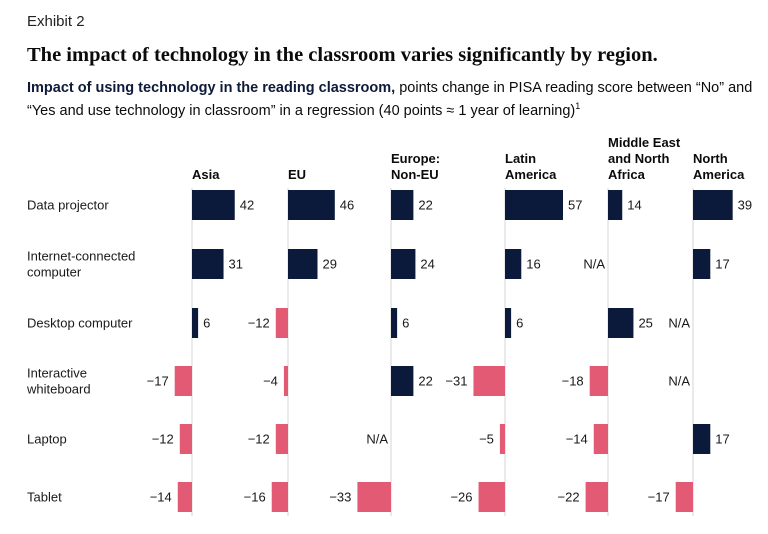 The height and width of the screenshot is (534, 768). I want to click on row-label: Tablet, so click(44, 497).